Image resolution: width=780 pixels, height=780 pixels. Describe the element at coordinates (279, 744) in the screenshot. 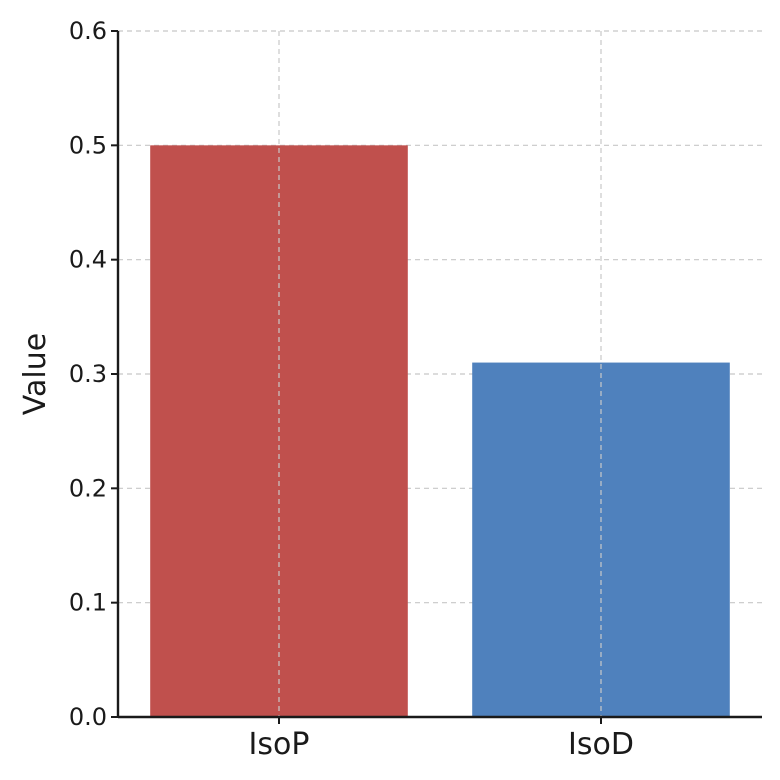

I see `x-tick-label: IsoP` at that location.